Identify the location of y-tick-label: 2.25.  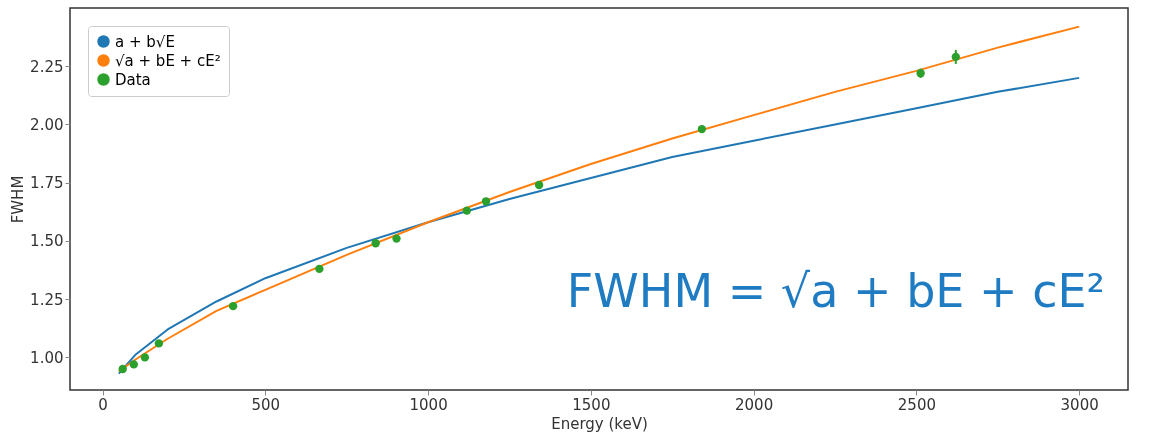
(47, 66).